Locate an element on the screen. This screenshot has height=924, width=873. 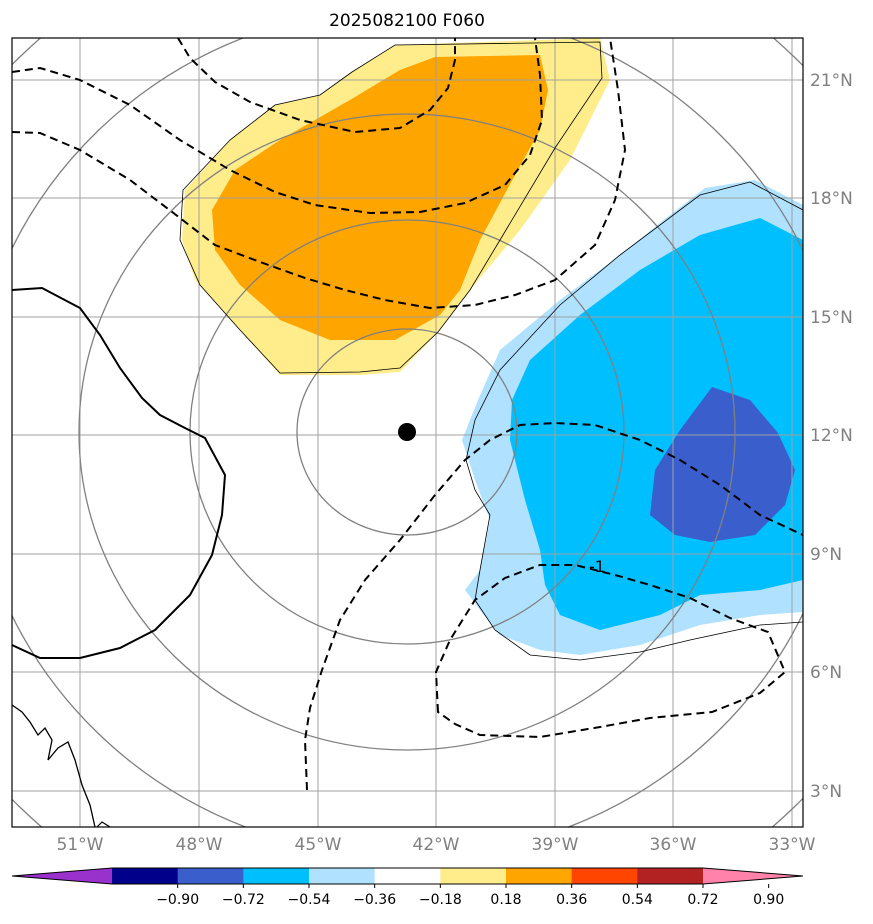
lat-tick-label: 9°N is located at coordinates (826, 555).